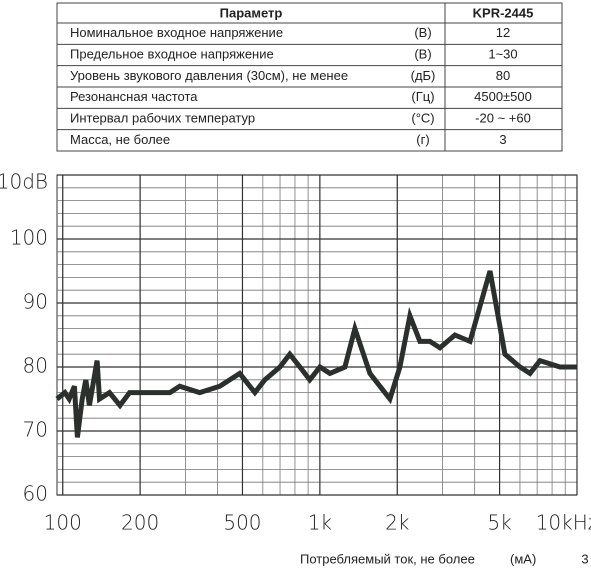  What do you see at coordinates (502, 53) in the screenshot?
I see `param-value: 1~30` at bounding box center [502, 53].